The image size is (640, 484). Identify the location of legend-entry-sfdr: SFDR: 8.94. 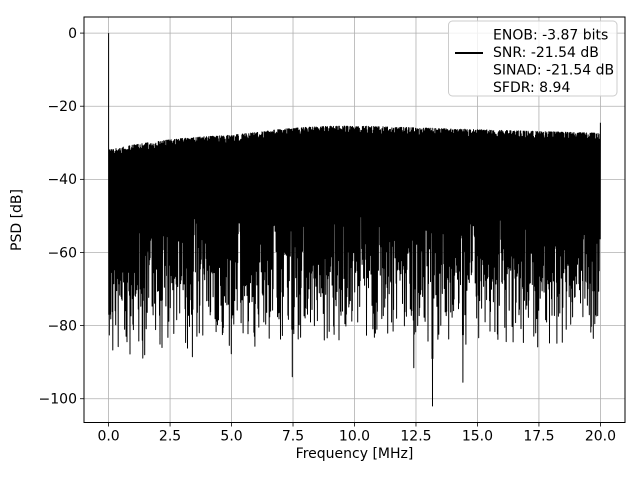
(531, 88).